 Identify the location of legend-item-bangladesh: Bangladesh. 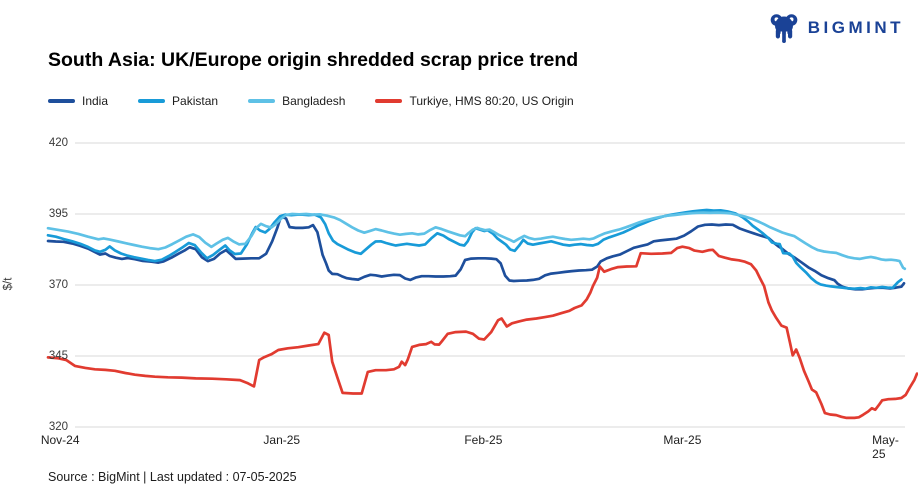
(296, 101).